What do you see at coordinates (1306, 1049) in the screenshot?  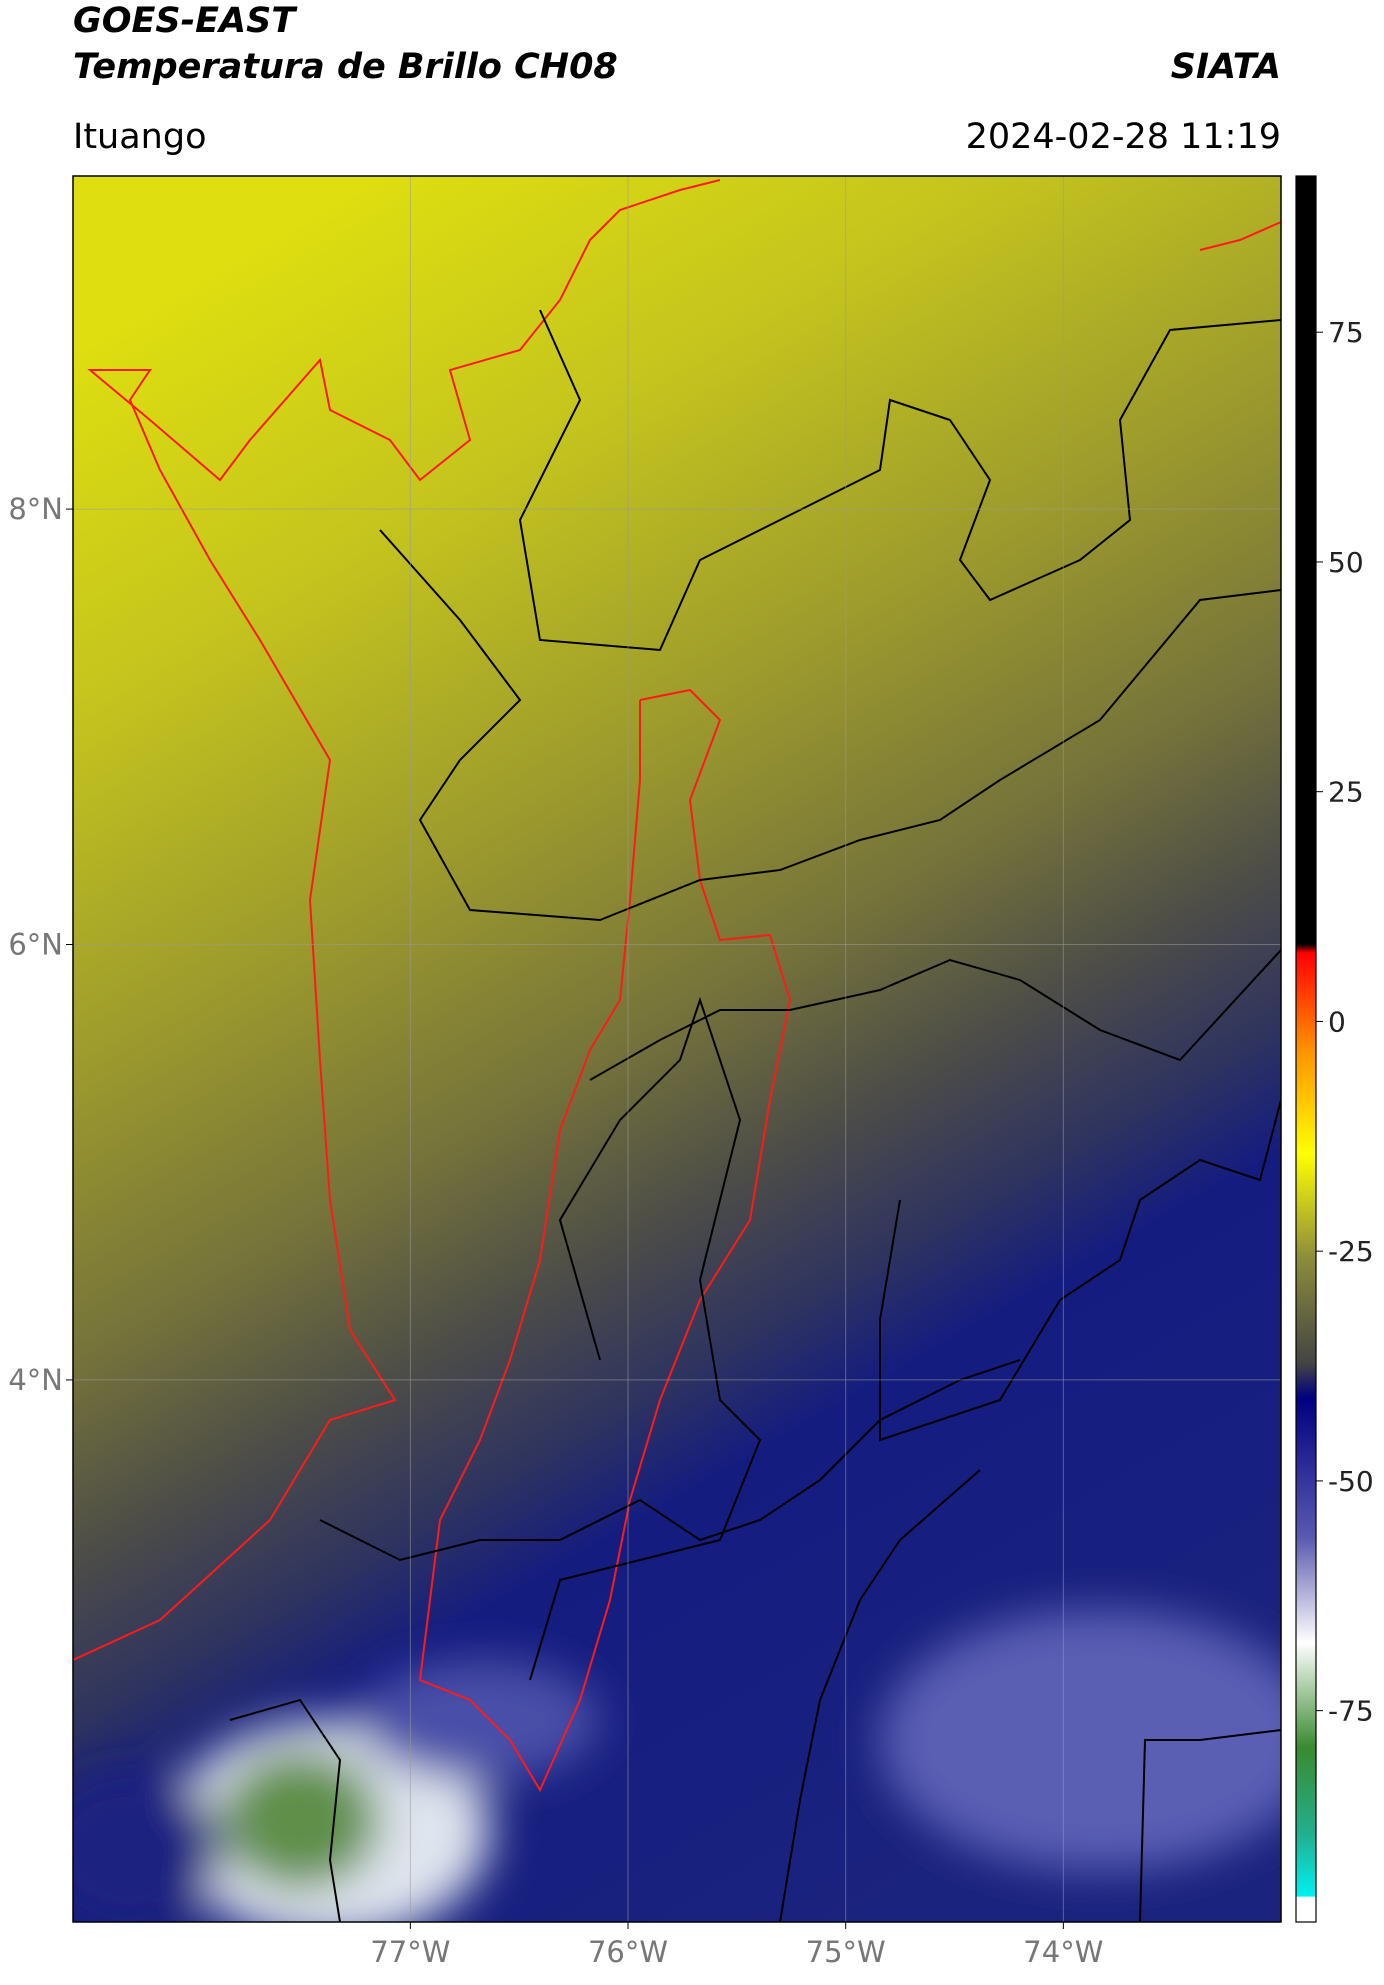 I see `colorbar` at bounding box center [1306, 1049].